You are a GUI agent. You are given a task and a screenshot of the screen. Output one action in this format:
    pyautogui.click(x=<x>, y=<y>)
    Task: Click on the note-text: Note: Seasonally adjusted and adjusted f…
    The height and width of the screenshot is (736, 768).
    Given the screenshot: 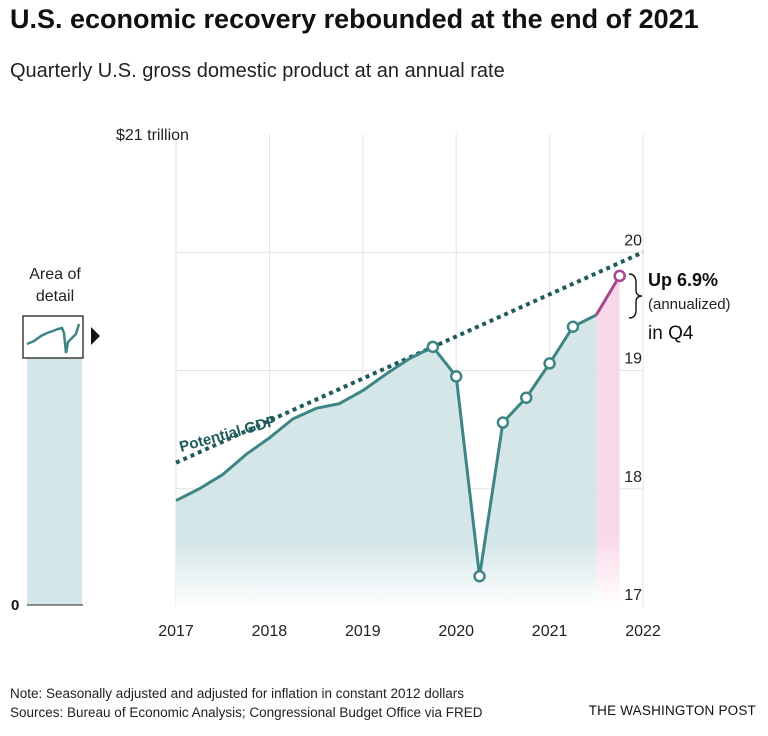 What is the action you would take?
    pyautogui.click(x=237, y=693)
    